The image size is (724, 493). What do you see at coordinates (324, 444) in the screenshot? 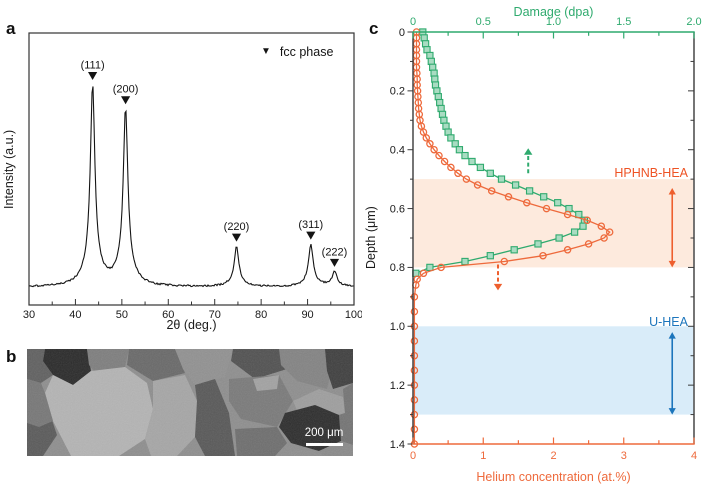
I see `scale-bar-line` at bounding box center [324, 444].